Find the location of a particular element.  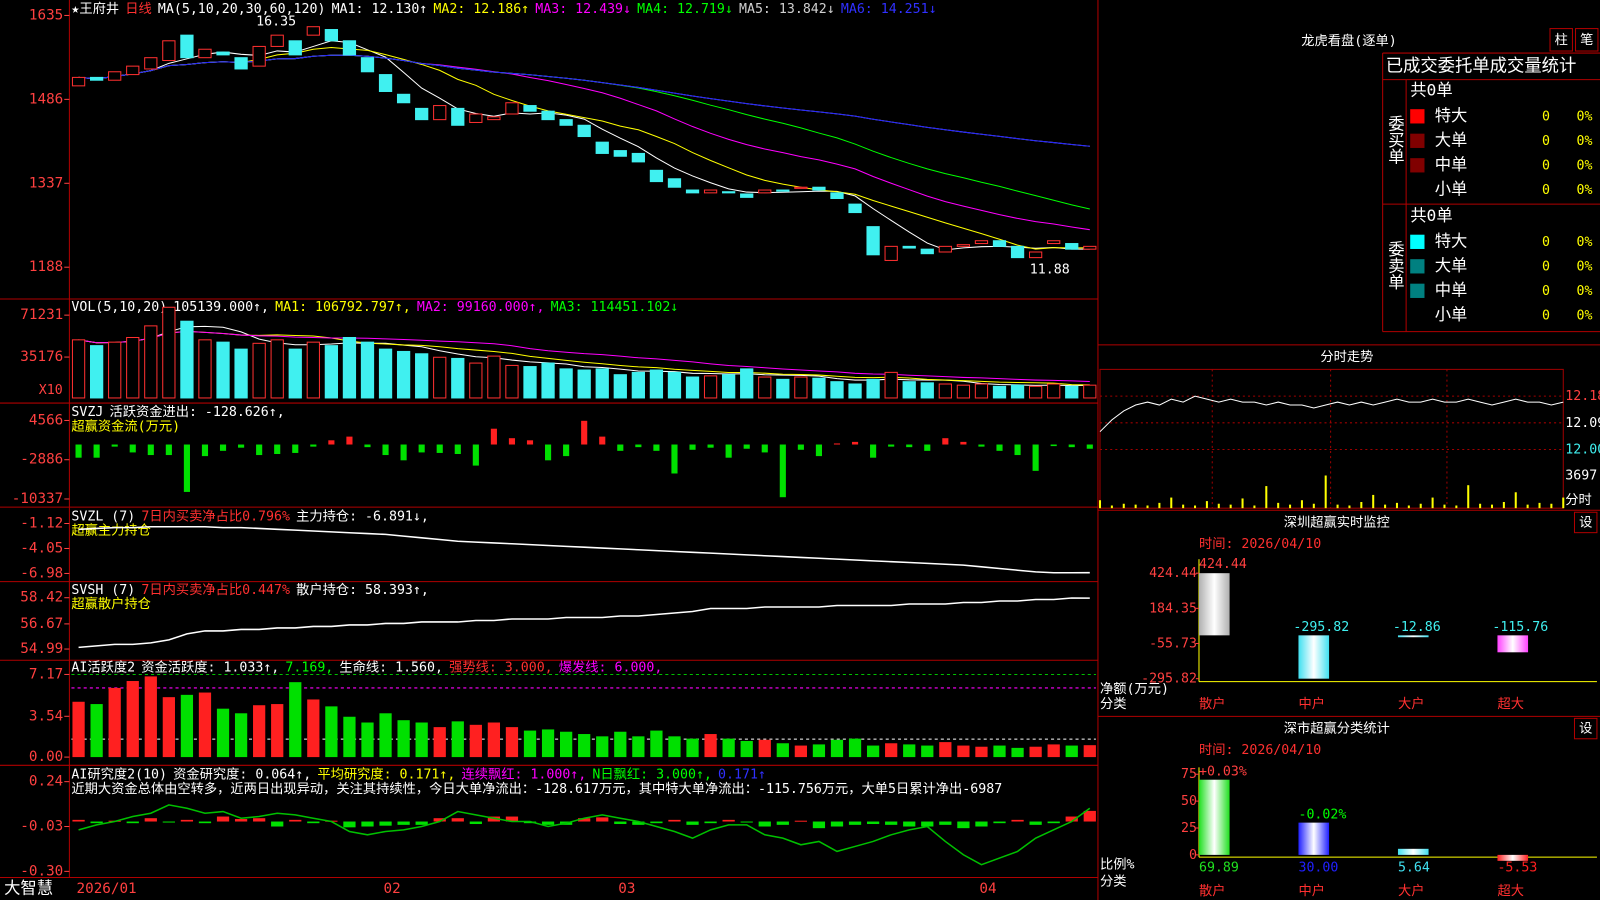

y-tick-label: -4.05 is located at coordinates (41, 548).